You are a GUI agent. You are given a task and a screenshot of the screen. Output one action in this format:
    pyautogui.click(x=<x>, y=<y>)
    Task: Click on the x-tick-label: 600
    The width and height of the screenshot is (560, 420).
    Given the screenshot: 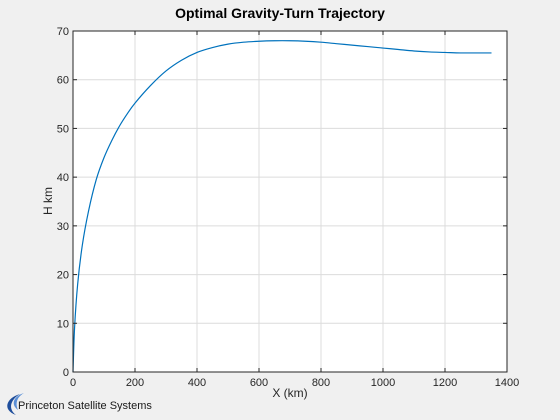 What is the action you would take?
    pyautogui.click(x=259, y=383)
    